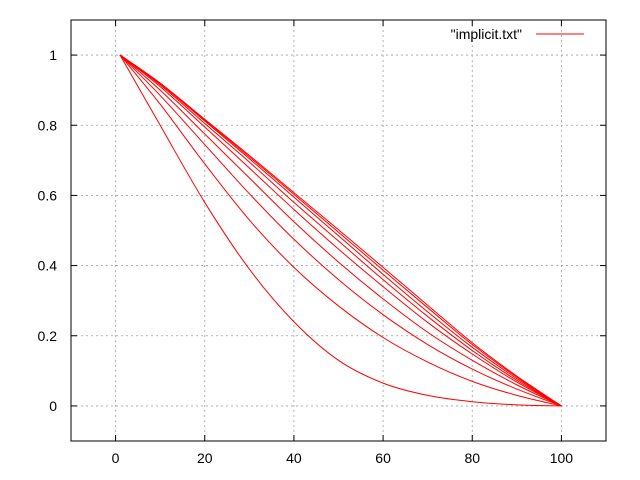  Describe the element at coordinates (48, 195) in the screenshot. I see `y-tick-label: 0.6` at that location.